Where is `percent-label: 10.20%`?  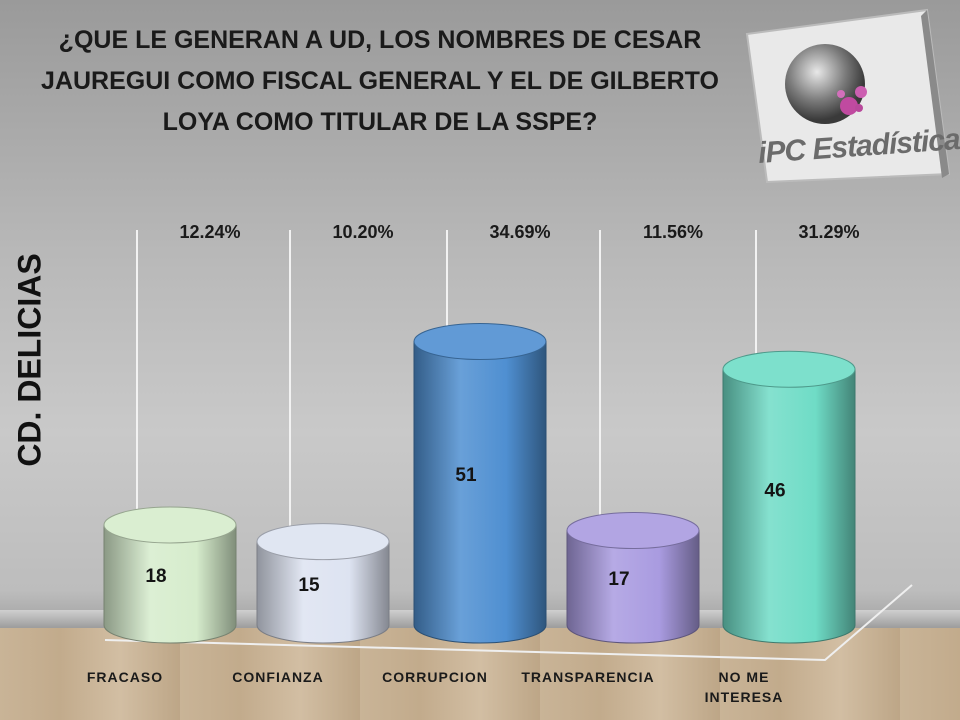
percent-label: 10.20% is located at coordinates (362, 232).